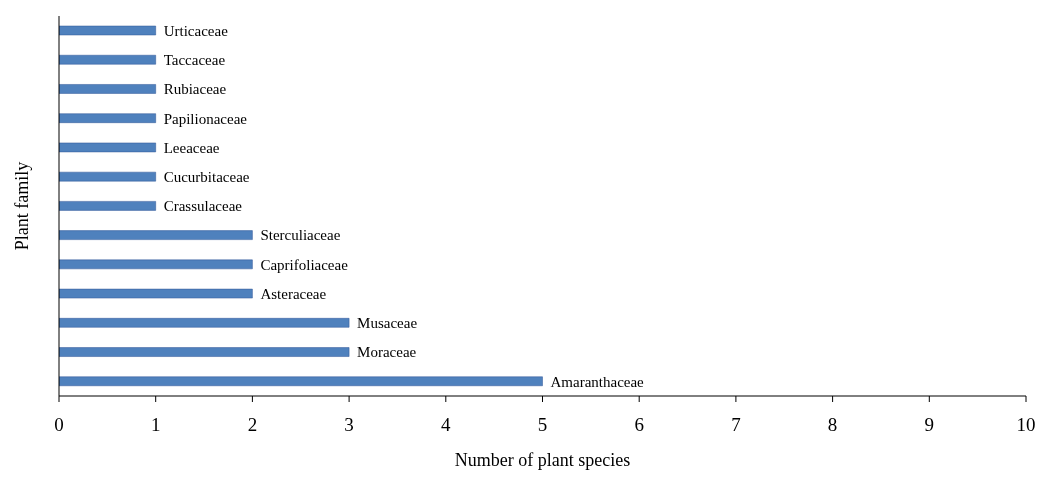 Image resolution: width=1054 pixels, height=484 pixels. Describe the element at coordinates (597, 381) in the screenshot. I see `y-tick-label: Amaranthaceae` at that location.